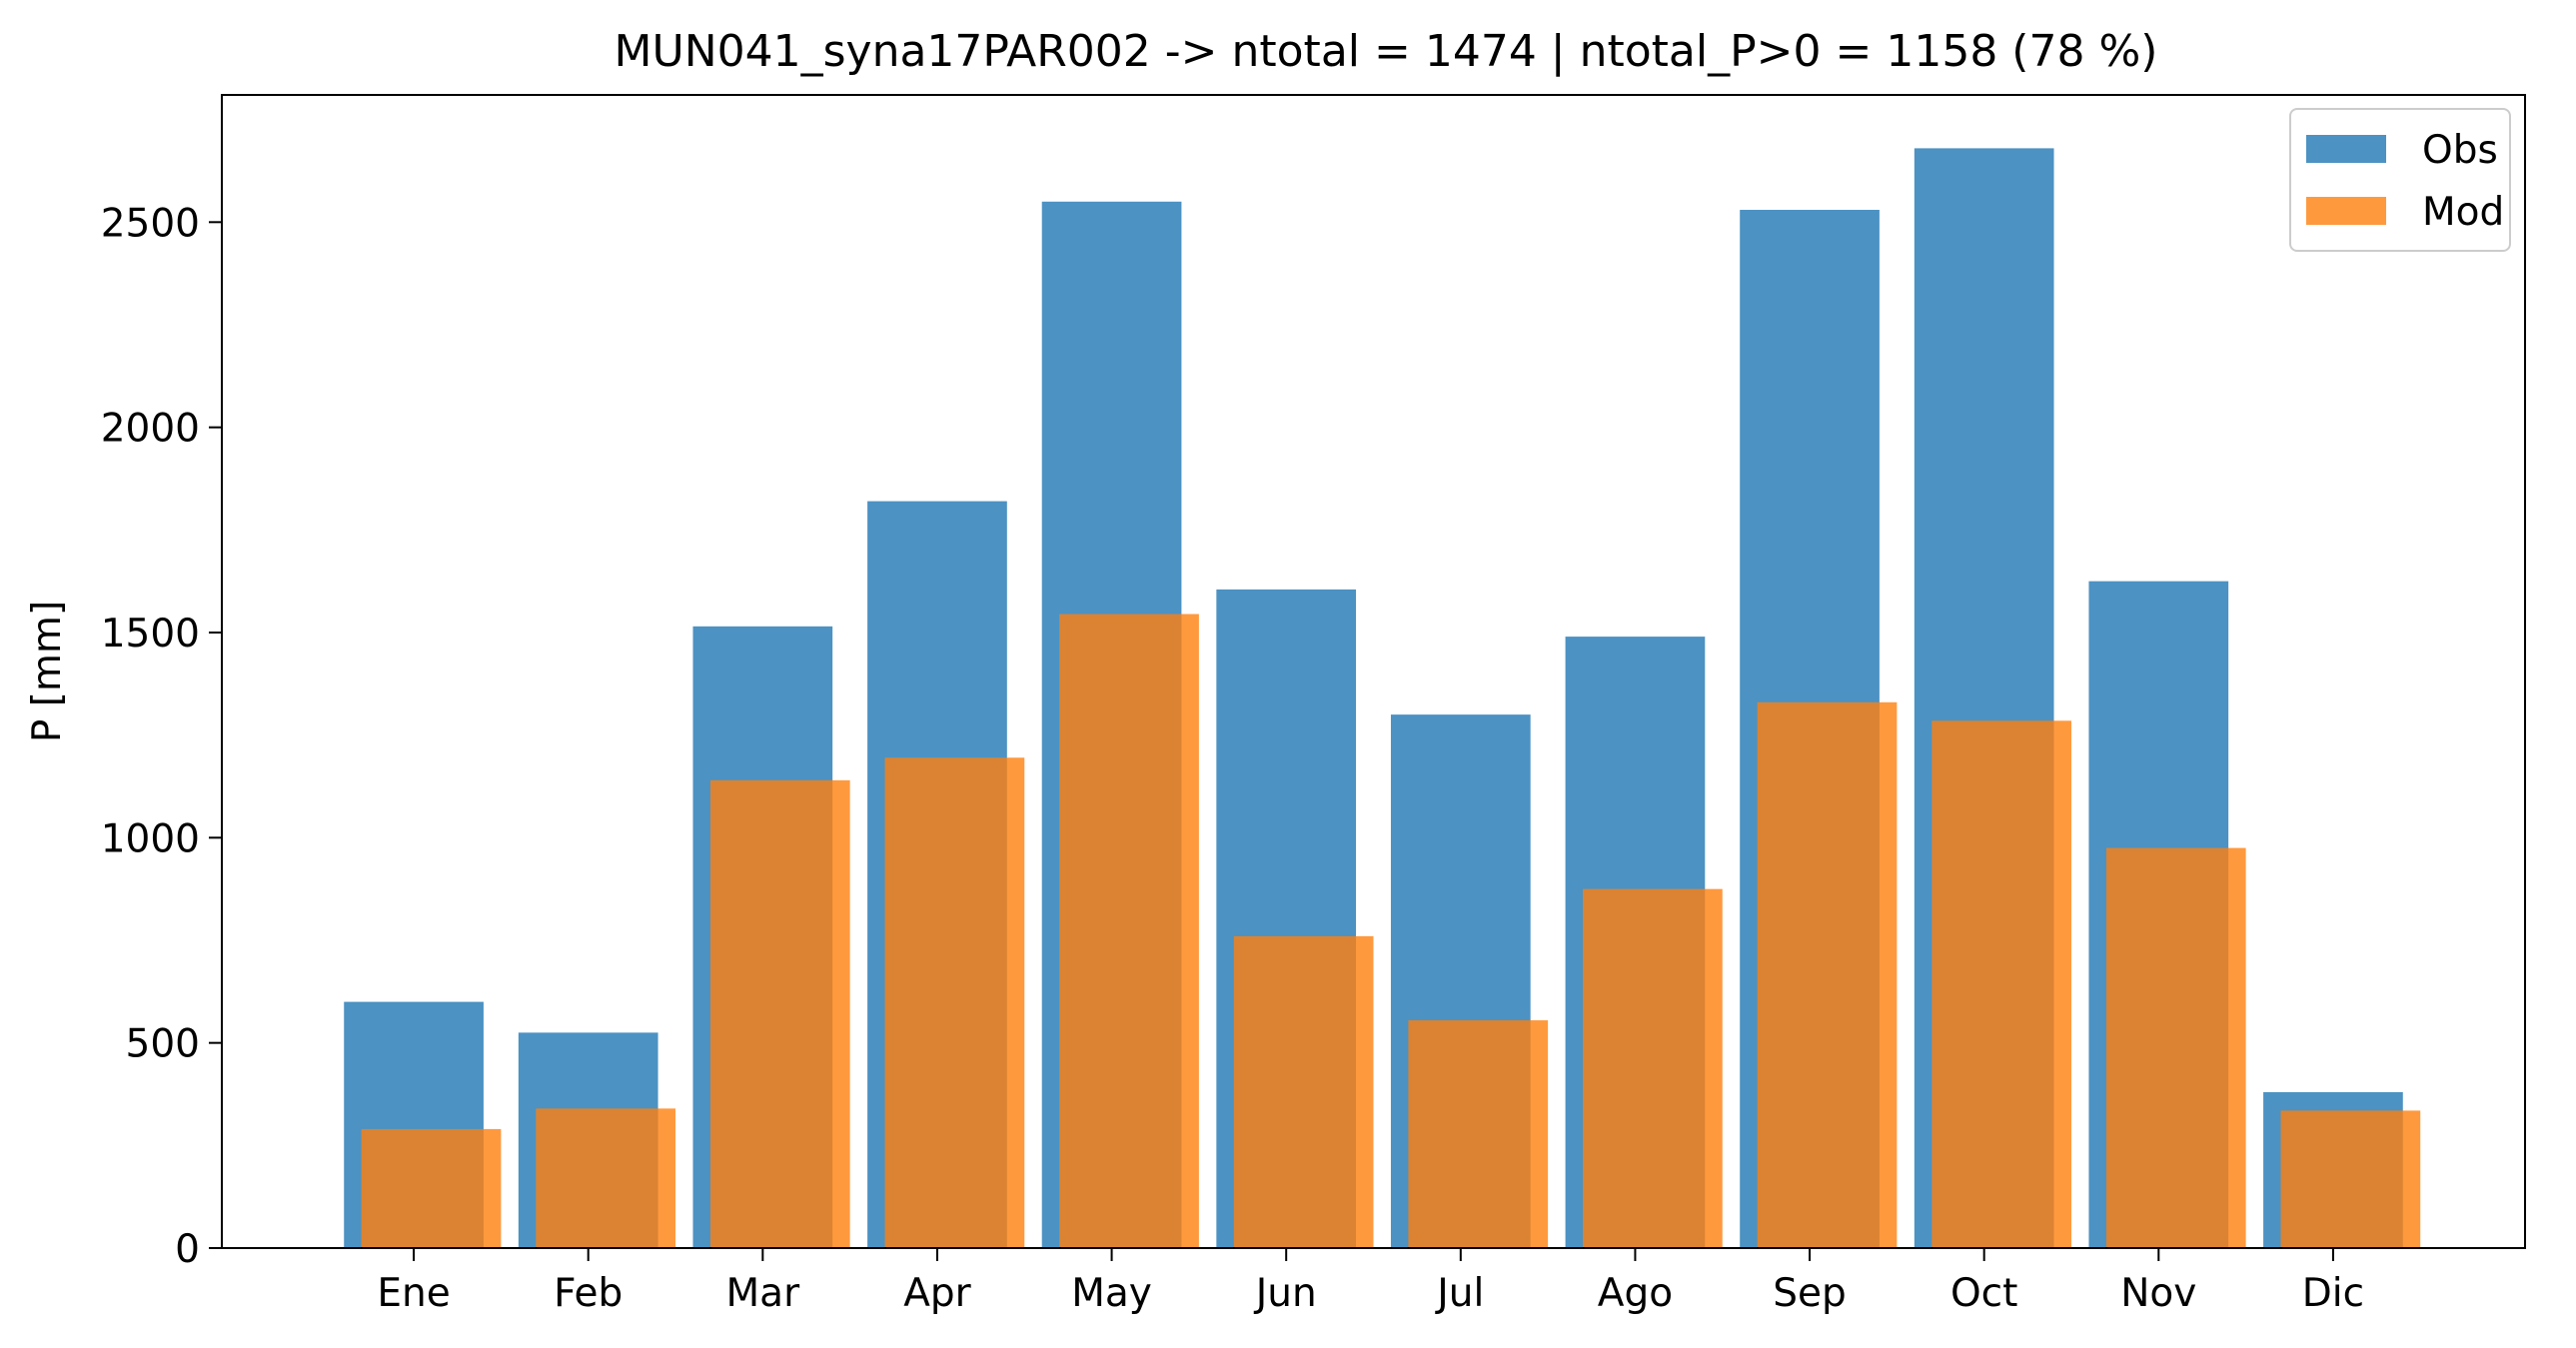  I want to click on y-tick-label: 2500, so click(150, 224).